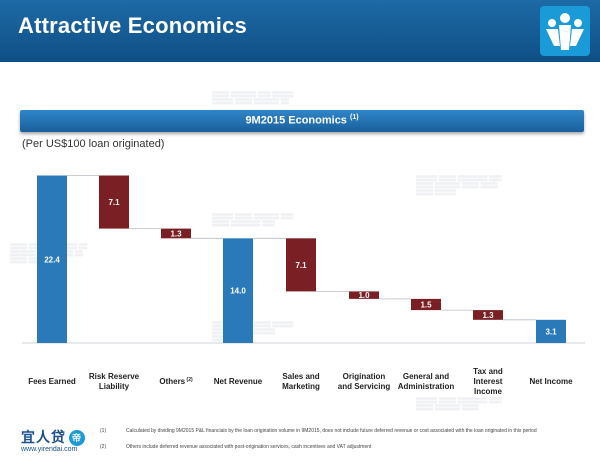 This screenshot has height=462, width=600. What do you see at coordinates (49, 449) in the screenshot?
I see `brand-url: www.yirendai.com` at bounding box center [49, 449].